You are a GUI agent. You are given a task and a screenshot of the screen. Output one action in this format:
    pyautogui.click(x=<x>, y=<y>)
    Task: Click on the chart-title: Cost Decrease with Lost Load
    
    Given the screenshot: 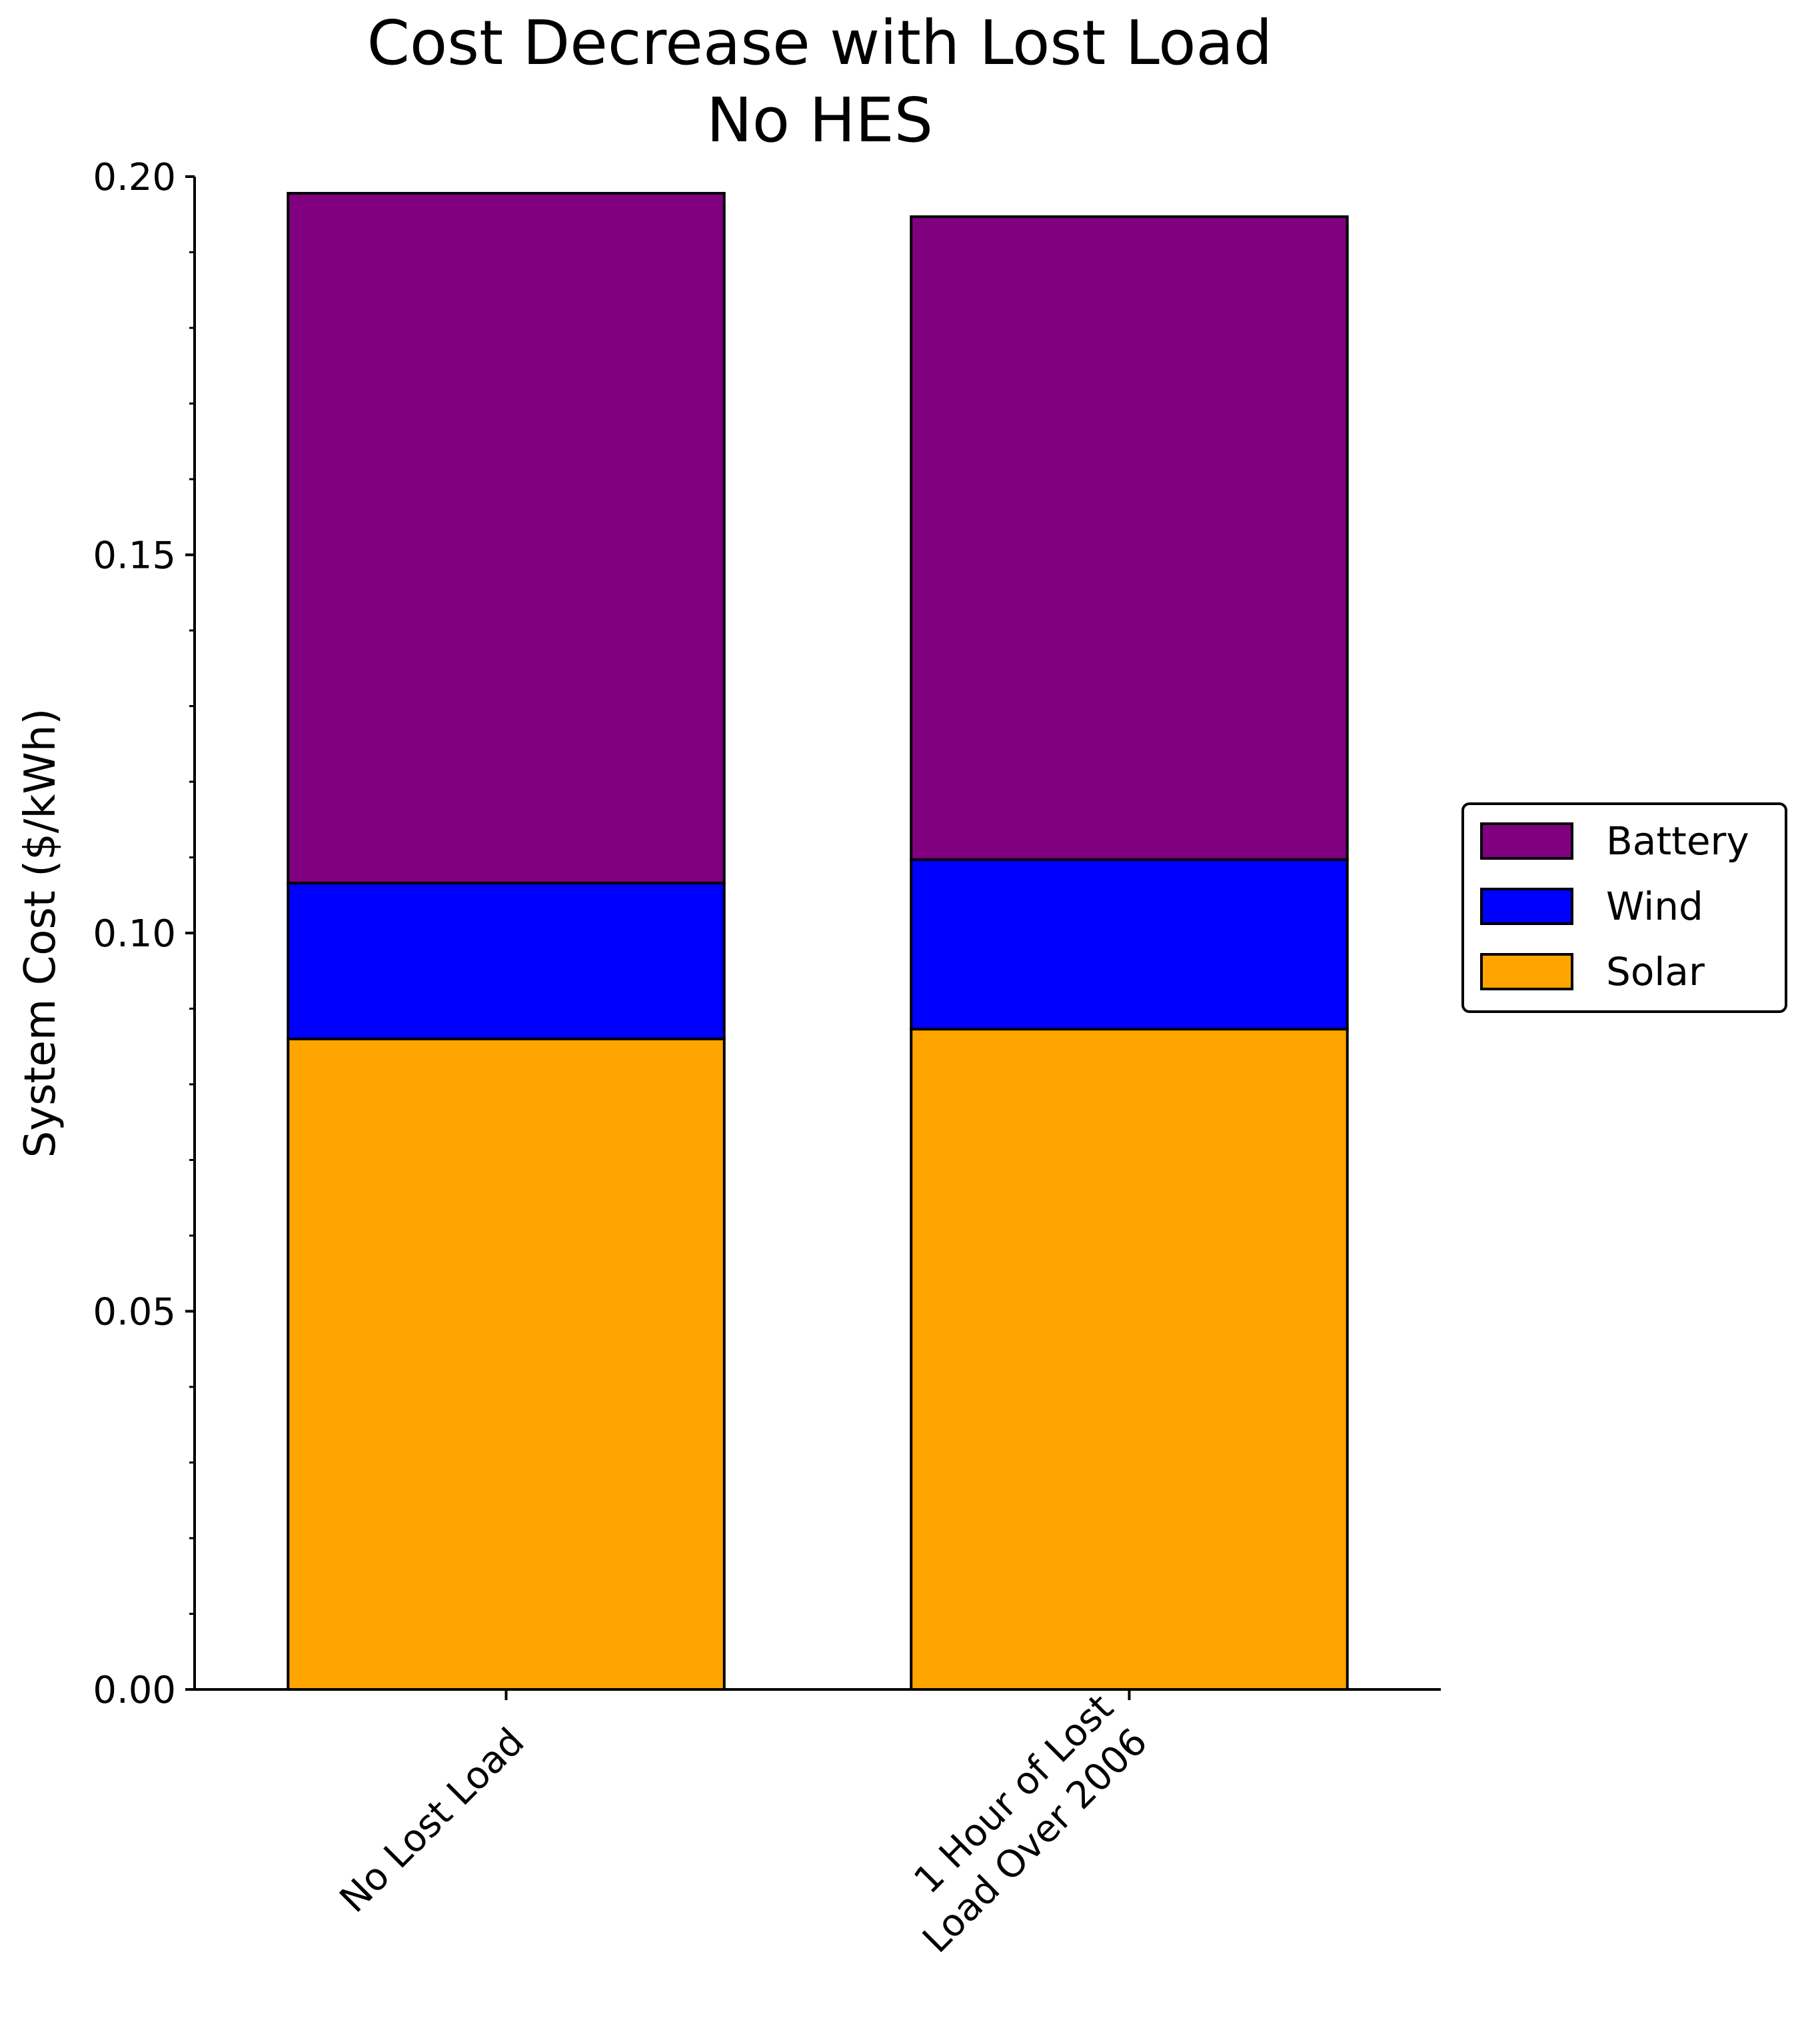 What is the action you would take?
    pyautogui.click(x=820, y=43)
    